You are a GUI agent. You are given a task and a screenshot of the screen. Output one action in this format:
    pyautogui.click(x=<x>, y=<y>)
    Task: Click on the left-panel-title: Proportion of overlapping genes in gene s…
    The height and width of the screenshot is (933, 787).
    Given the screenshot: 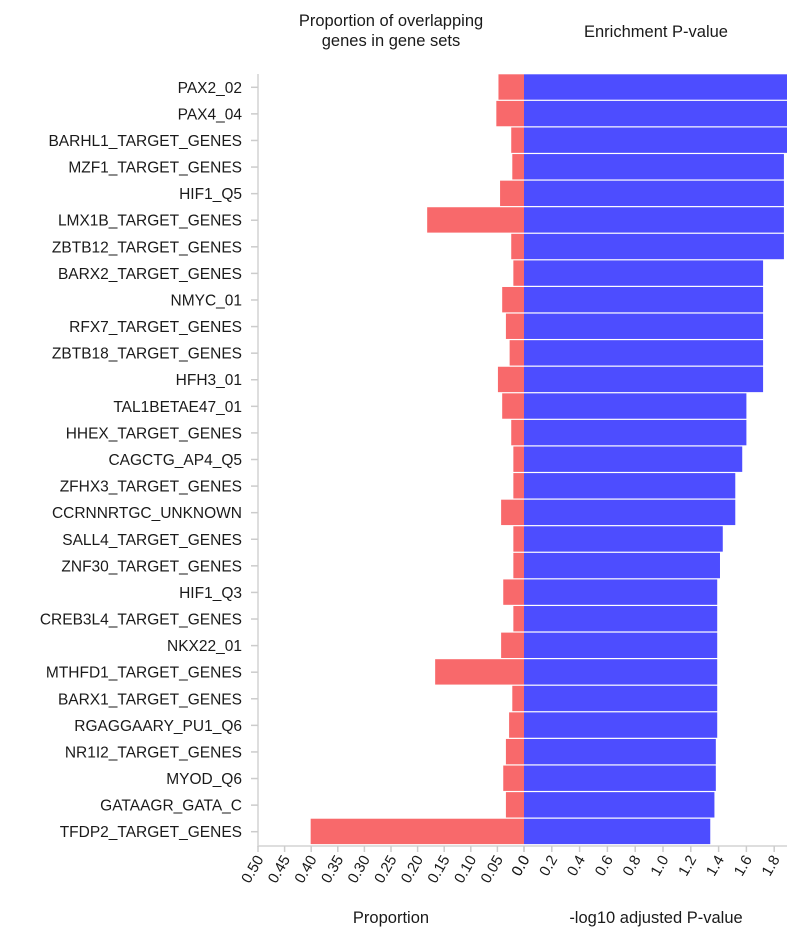 What is the action you would take?
    pyautogui.click(x=391, y=31)
    